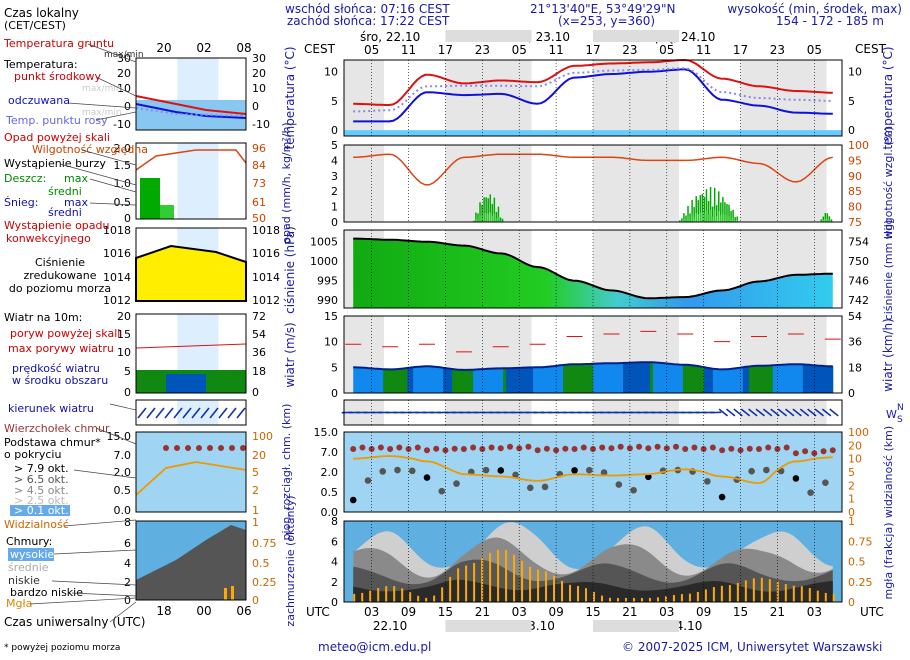 The height and width of the screenshot is (660, 910). What do you see at coordinates (871, 49) in the screenshot?
I see `tz-top-label-right: CEST` at bounding box center [871, 49].